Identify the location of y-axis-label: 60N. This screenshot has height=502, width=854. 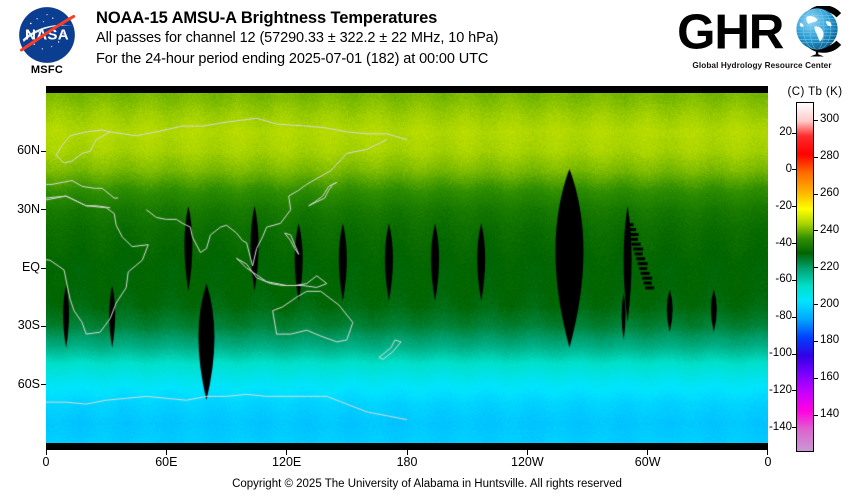
(28, 150).